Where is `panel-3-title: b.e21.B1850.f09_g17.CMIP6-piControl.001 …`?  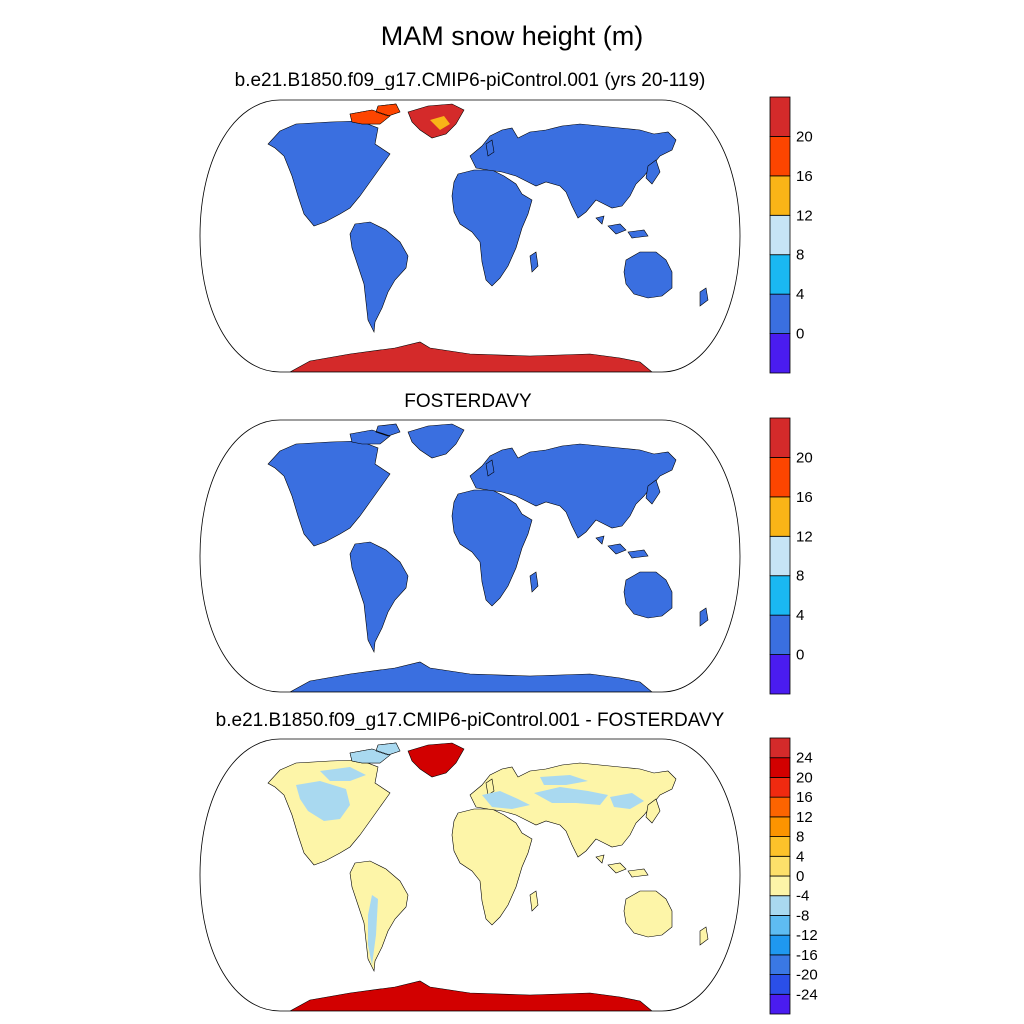 panel-3-title: b.e21.B1850.f09_g17.CMIP6-piControl.001 … is located at coordinates (470, 720).